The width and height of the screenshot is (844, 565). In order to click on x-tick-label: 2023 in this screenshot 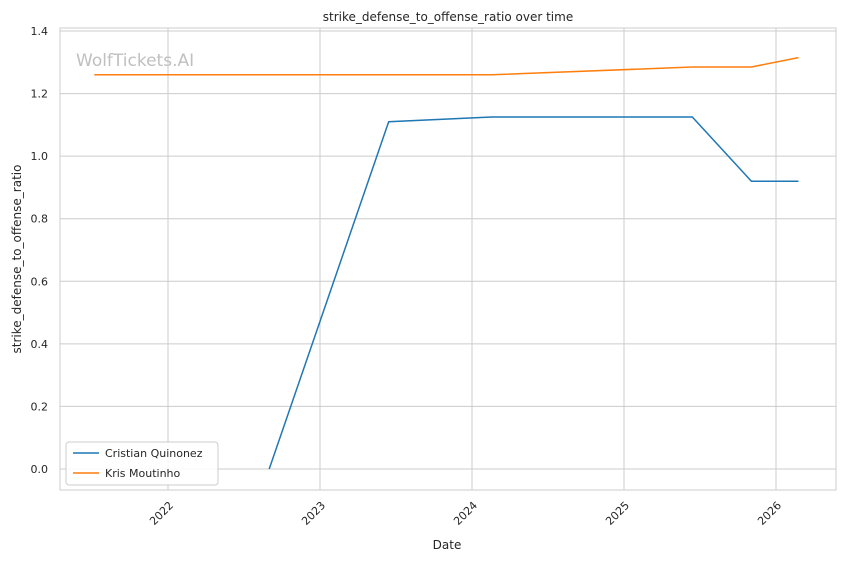, I will do `click(313, 513)`.